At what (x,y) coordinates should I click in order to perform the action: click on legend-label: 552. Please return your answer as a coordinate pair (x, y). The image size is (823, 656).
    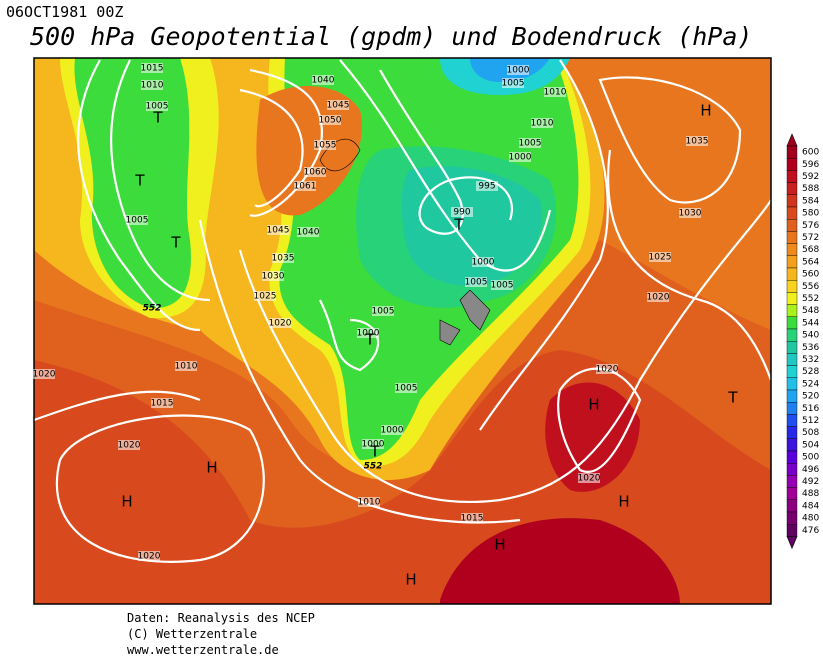
    Looking at the image, I should click on (810, 299).